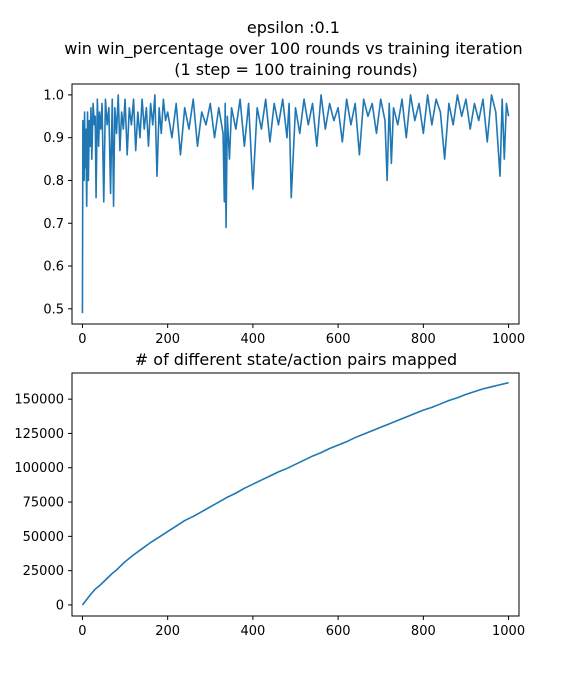 Image resolution: width=577 pixels, height=692 pixels. What do you see at coordinates (60, 605) in the screenshot?
I see `chart-2-y-tick-label: 0` at bounding box center [60, 605].